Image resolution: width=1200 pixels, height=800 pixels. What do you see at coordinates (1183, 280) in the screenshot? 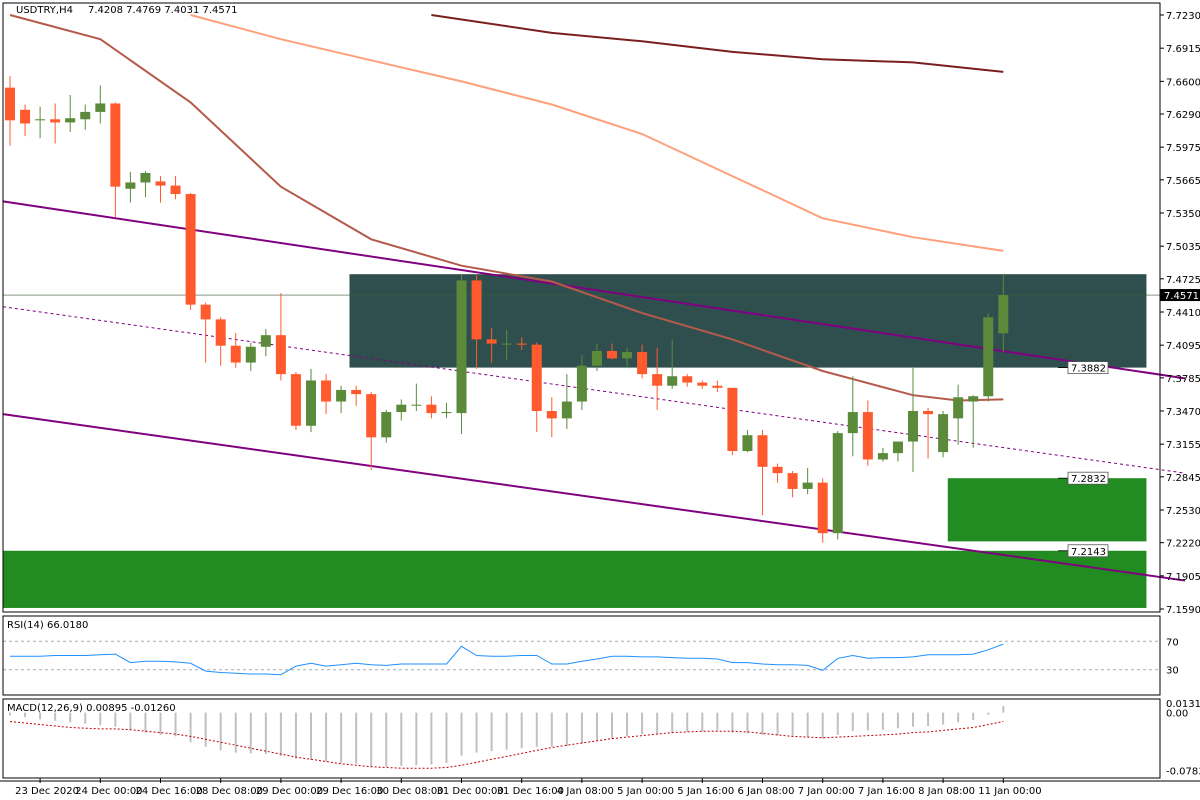
I see `y-tick-label: 7.4725` at bounding box center [1183, 280].